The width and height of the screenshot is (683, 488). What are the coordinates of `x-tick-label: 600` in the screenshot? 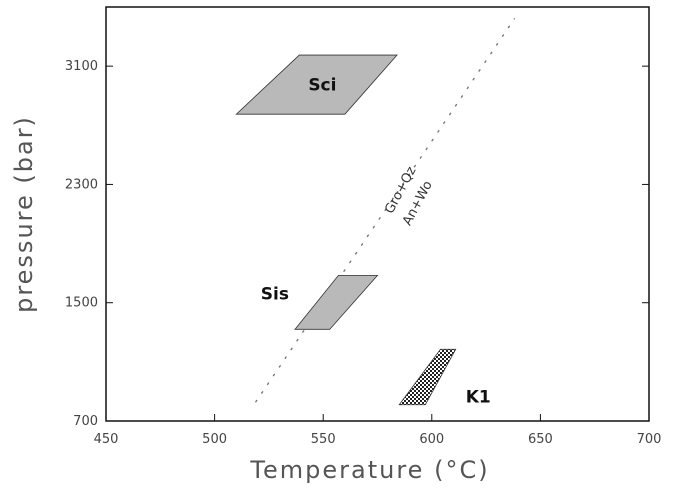 It's located at (431, 439).